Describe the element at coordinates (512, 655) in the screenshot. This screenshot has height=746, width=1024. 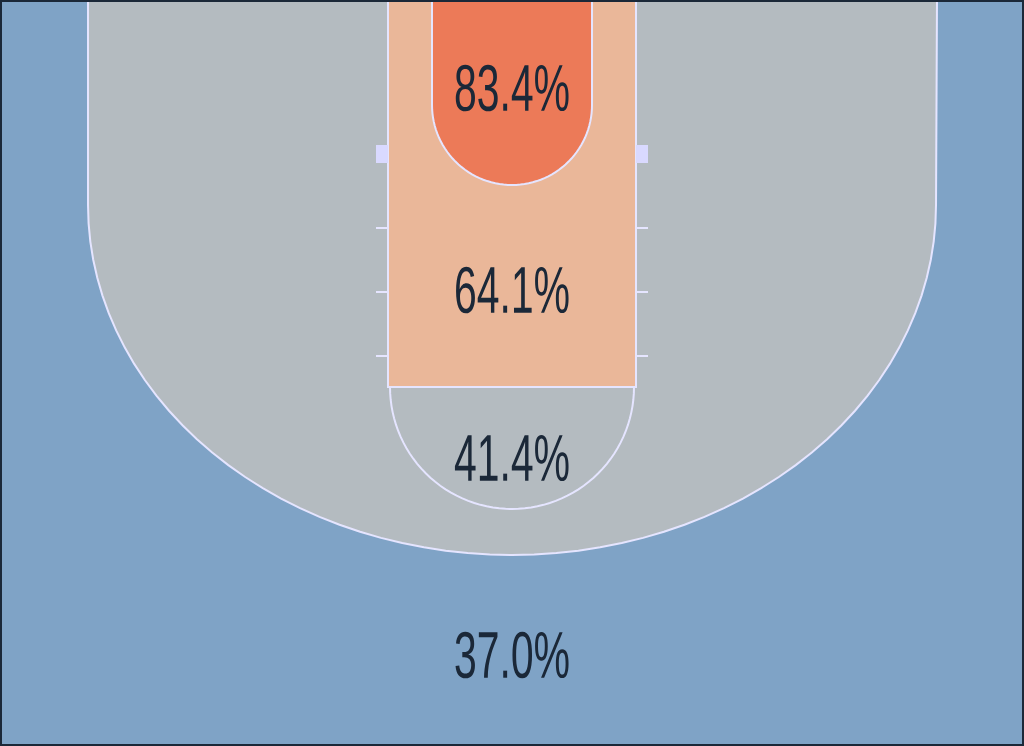
I see `data-label: 37.0%` at that location.